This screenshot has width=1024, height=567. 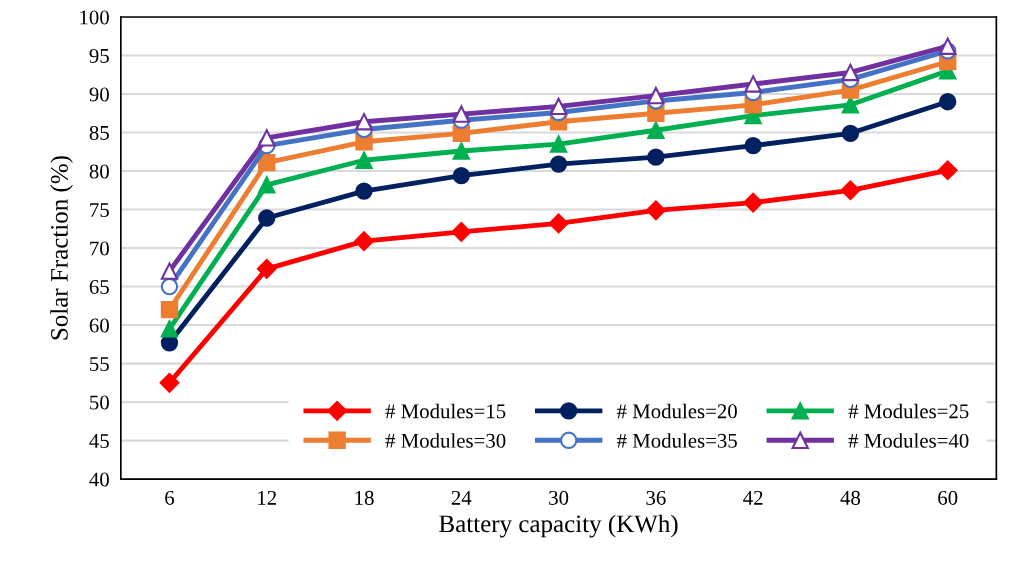 I want to click on y-tick-label: 90, so click(x=99, y=94).